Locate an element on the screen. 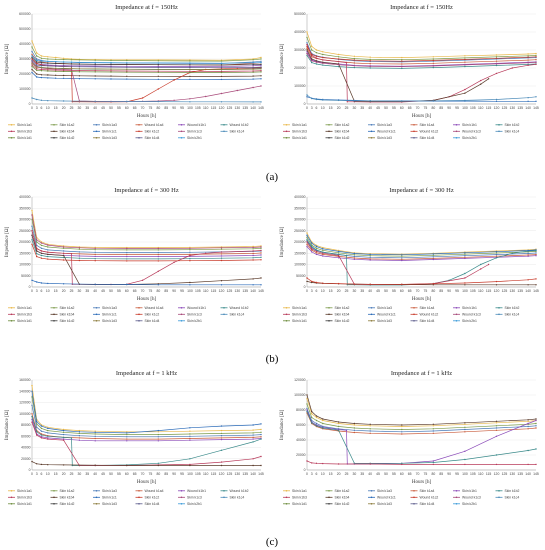  x-tick-label: 80 is located at coordinates (433, 291).